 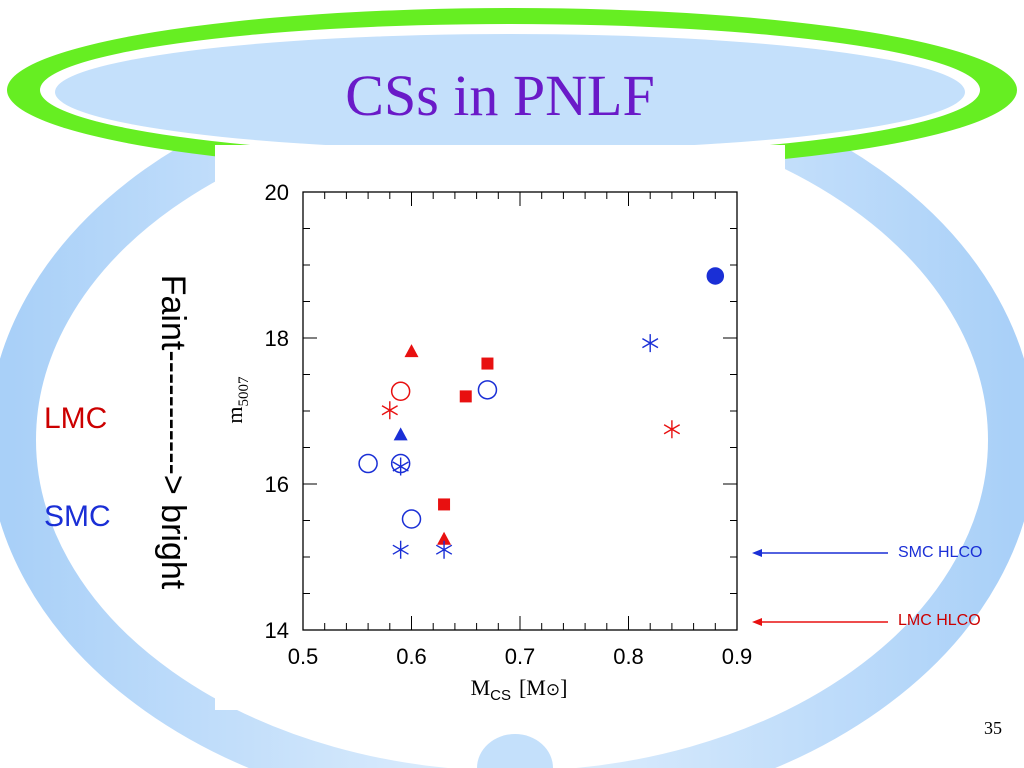 I want to click on smc-label: SMC, so click(x=77, y=516).